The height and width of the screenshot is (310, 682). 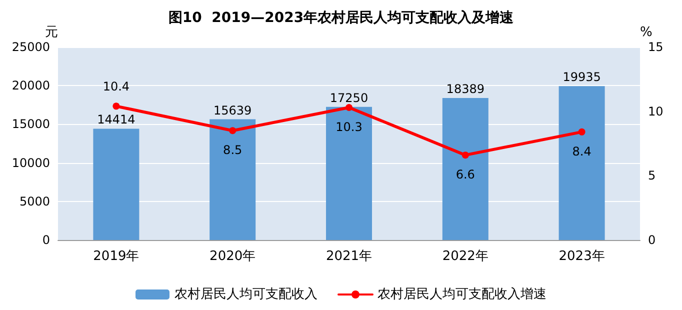 I want to click on y2-axis-title: %, so click(x=646, y=32).